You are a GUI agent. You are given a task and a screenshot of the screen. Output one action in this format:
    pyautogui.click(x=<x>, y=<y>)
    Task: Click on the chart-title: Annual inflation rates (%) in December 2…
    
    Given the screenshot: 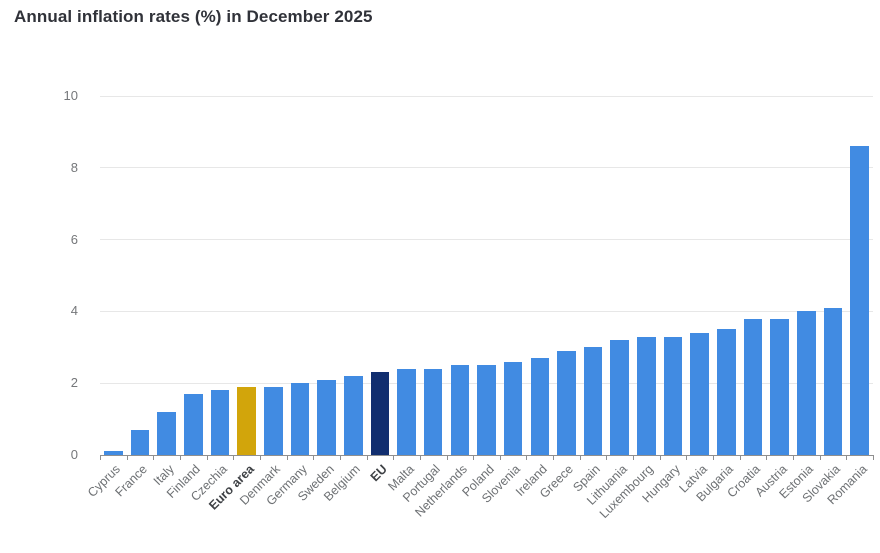 What is the action you would take?
    pyautogui.click(x=193, y=16)
    